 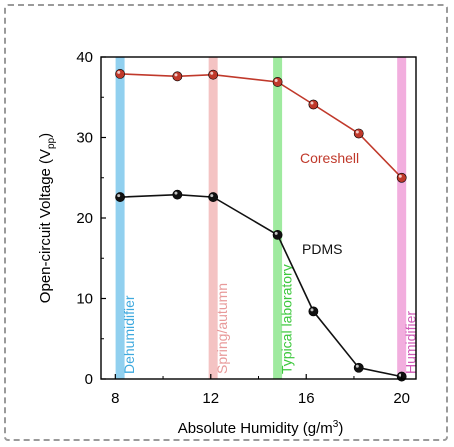 What do you see at coordinates (401, 398) in the screenshot?
I see `x-tick-label-3: 20` at bounding box center [401, 398].